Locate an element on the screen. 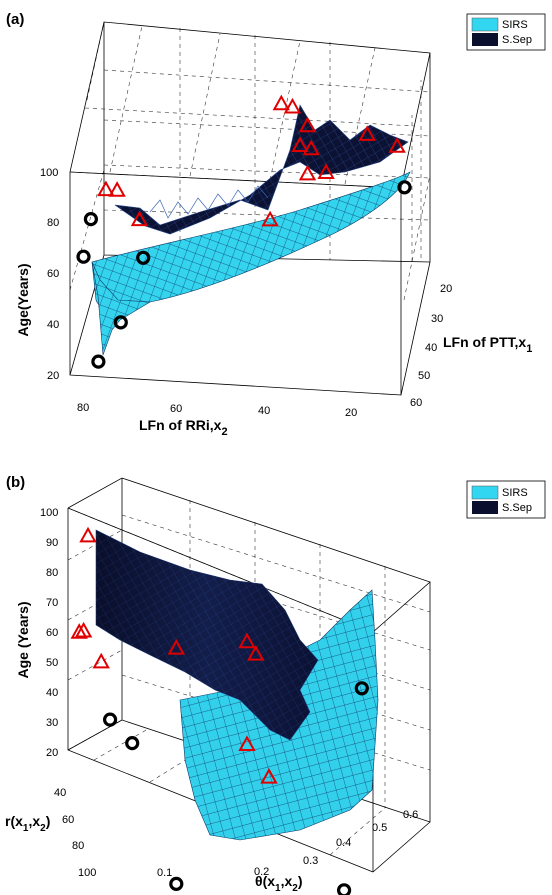 This screenshot has height=895, width=552. panel-a-z-axis-label: Age(Years) is located at coordinates (23, 299).